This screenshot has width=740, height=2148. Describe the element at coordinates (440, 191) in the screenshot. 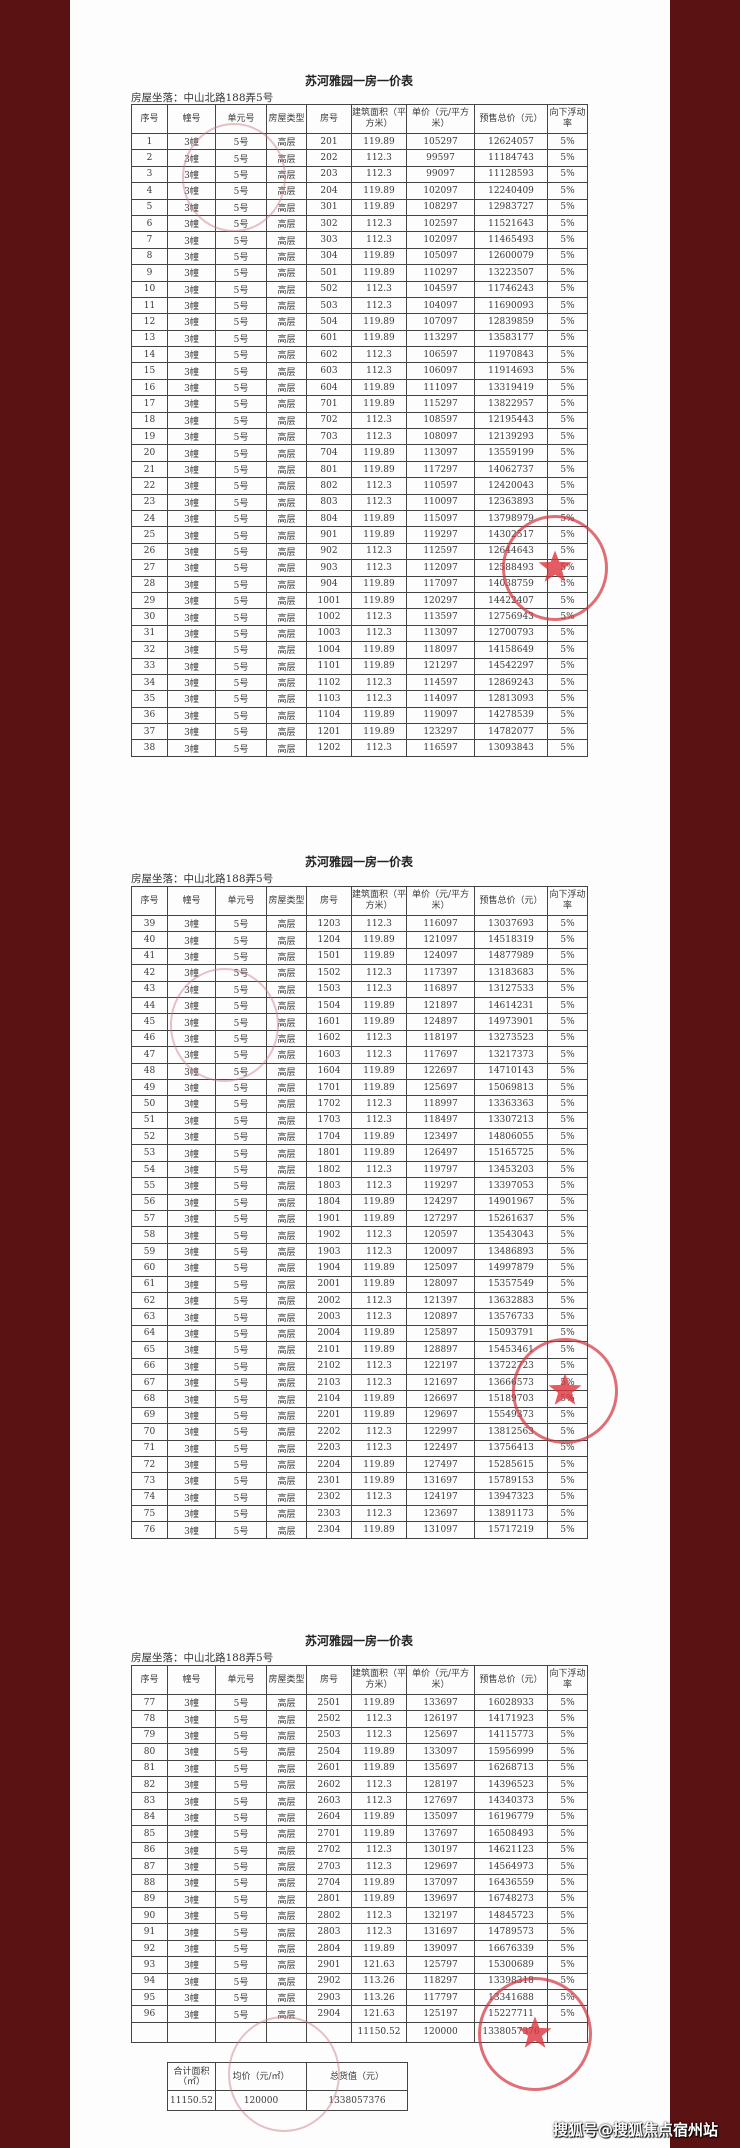

I see `cell-unit-price: 102097` at that location.